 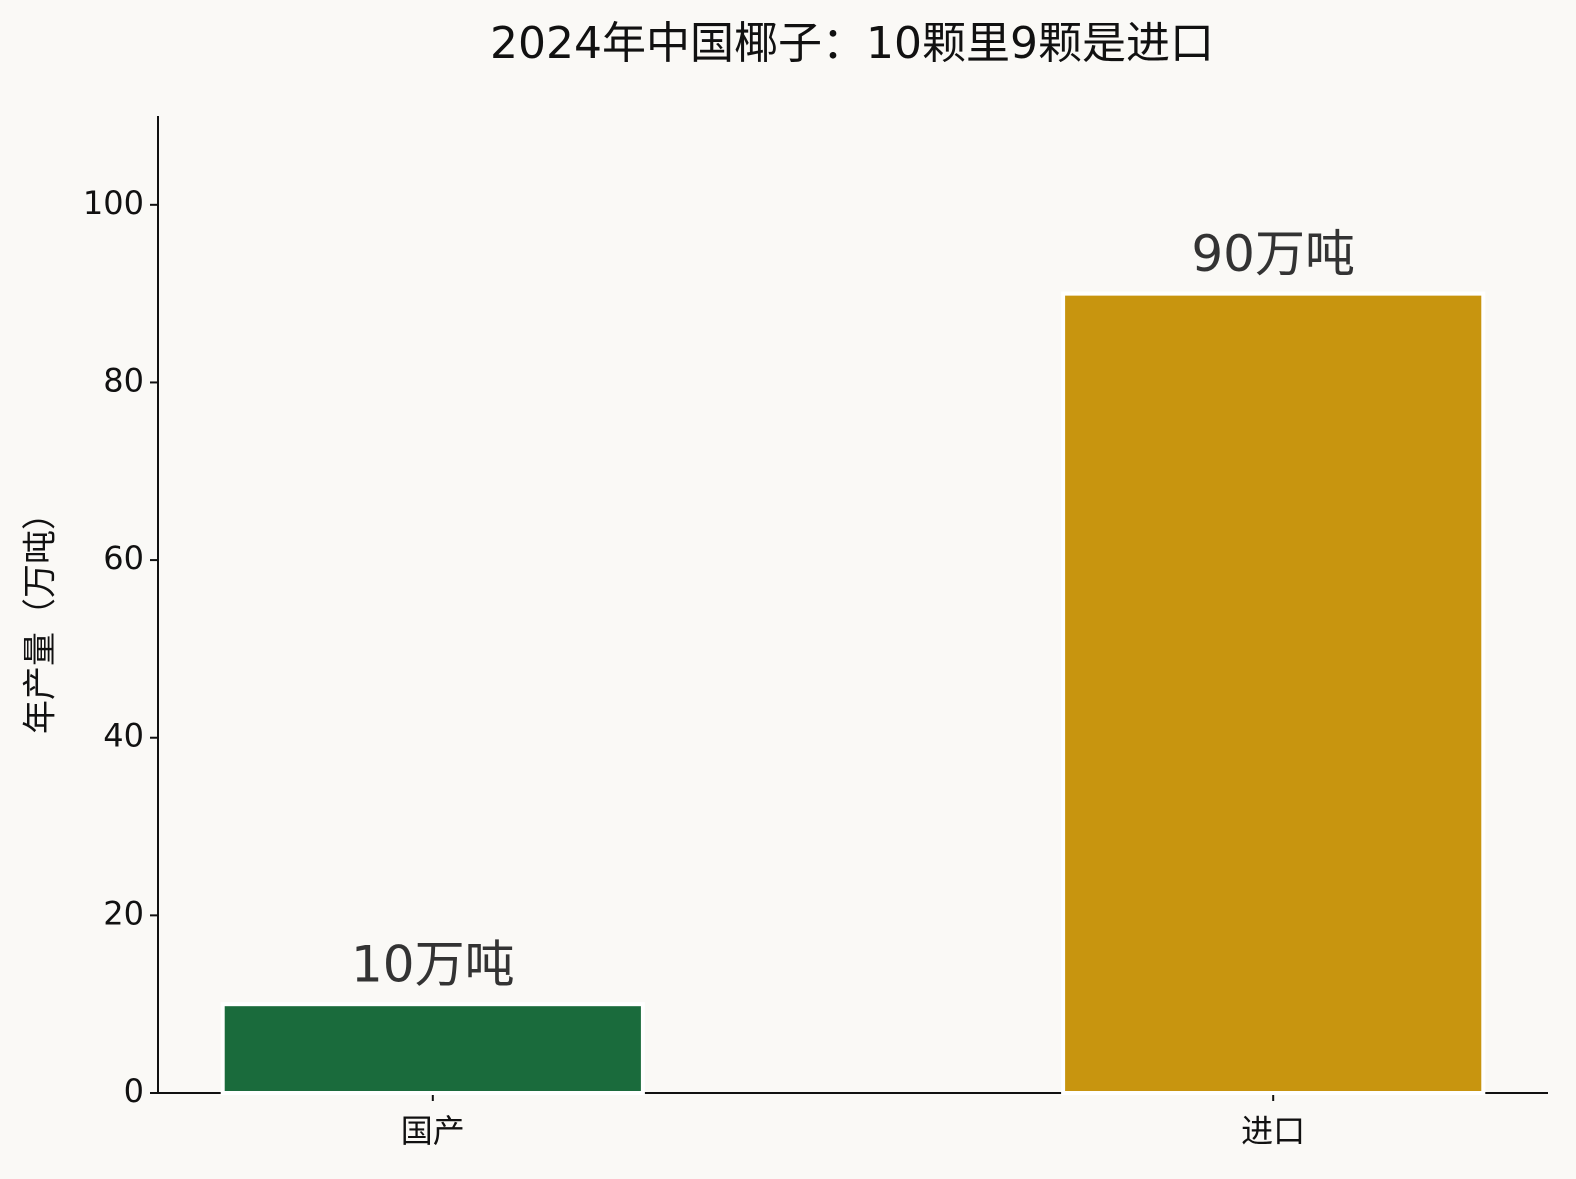 What do you see at coordinates (134, 1091) in the screenshot?
I see `y-tick-label: 0` at bounding box center [134, 1091].